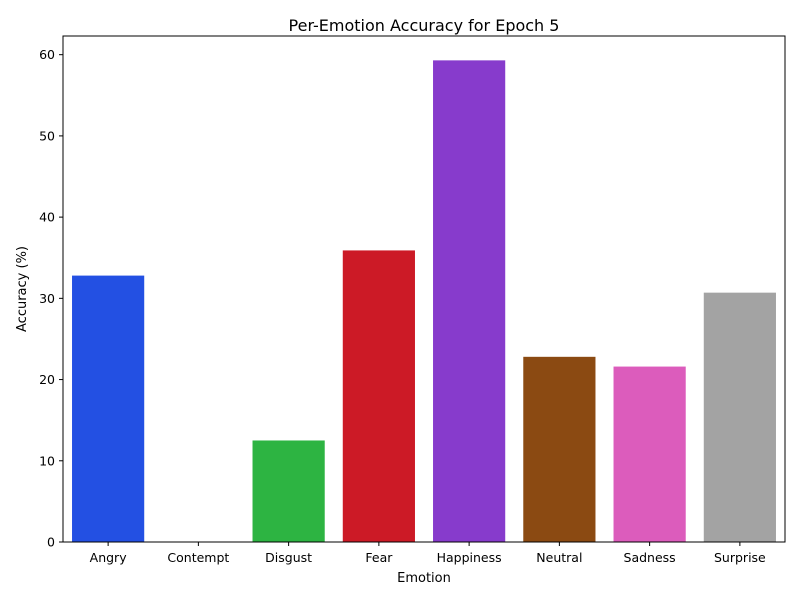 This screenshot has height=600, width=800. I want to click on x-tick-label: Angry, so click(109, 557).